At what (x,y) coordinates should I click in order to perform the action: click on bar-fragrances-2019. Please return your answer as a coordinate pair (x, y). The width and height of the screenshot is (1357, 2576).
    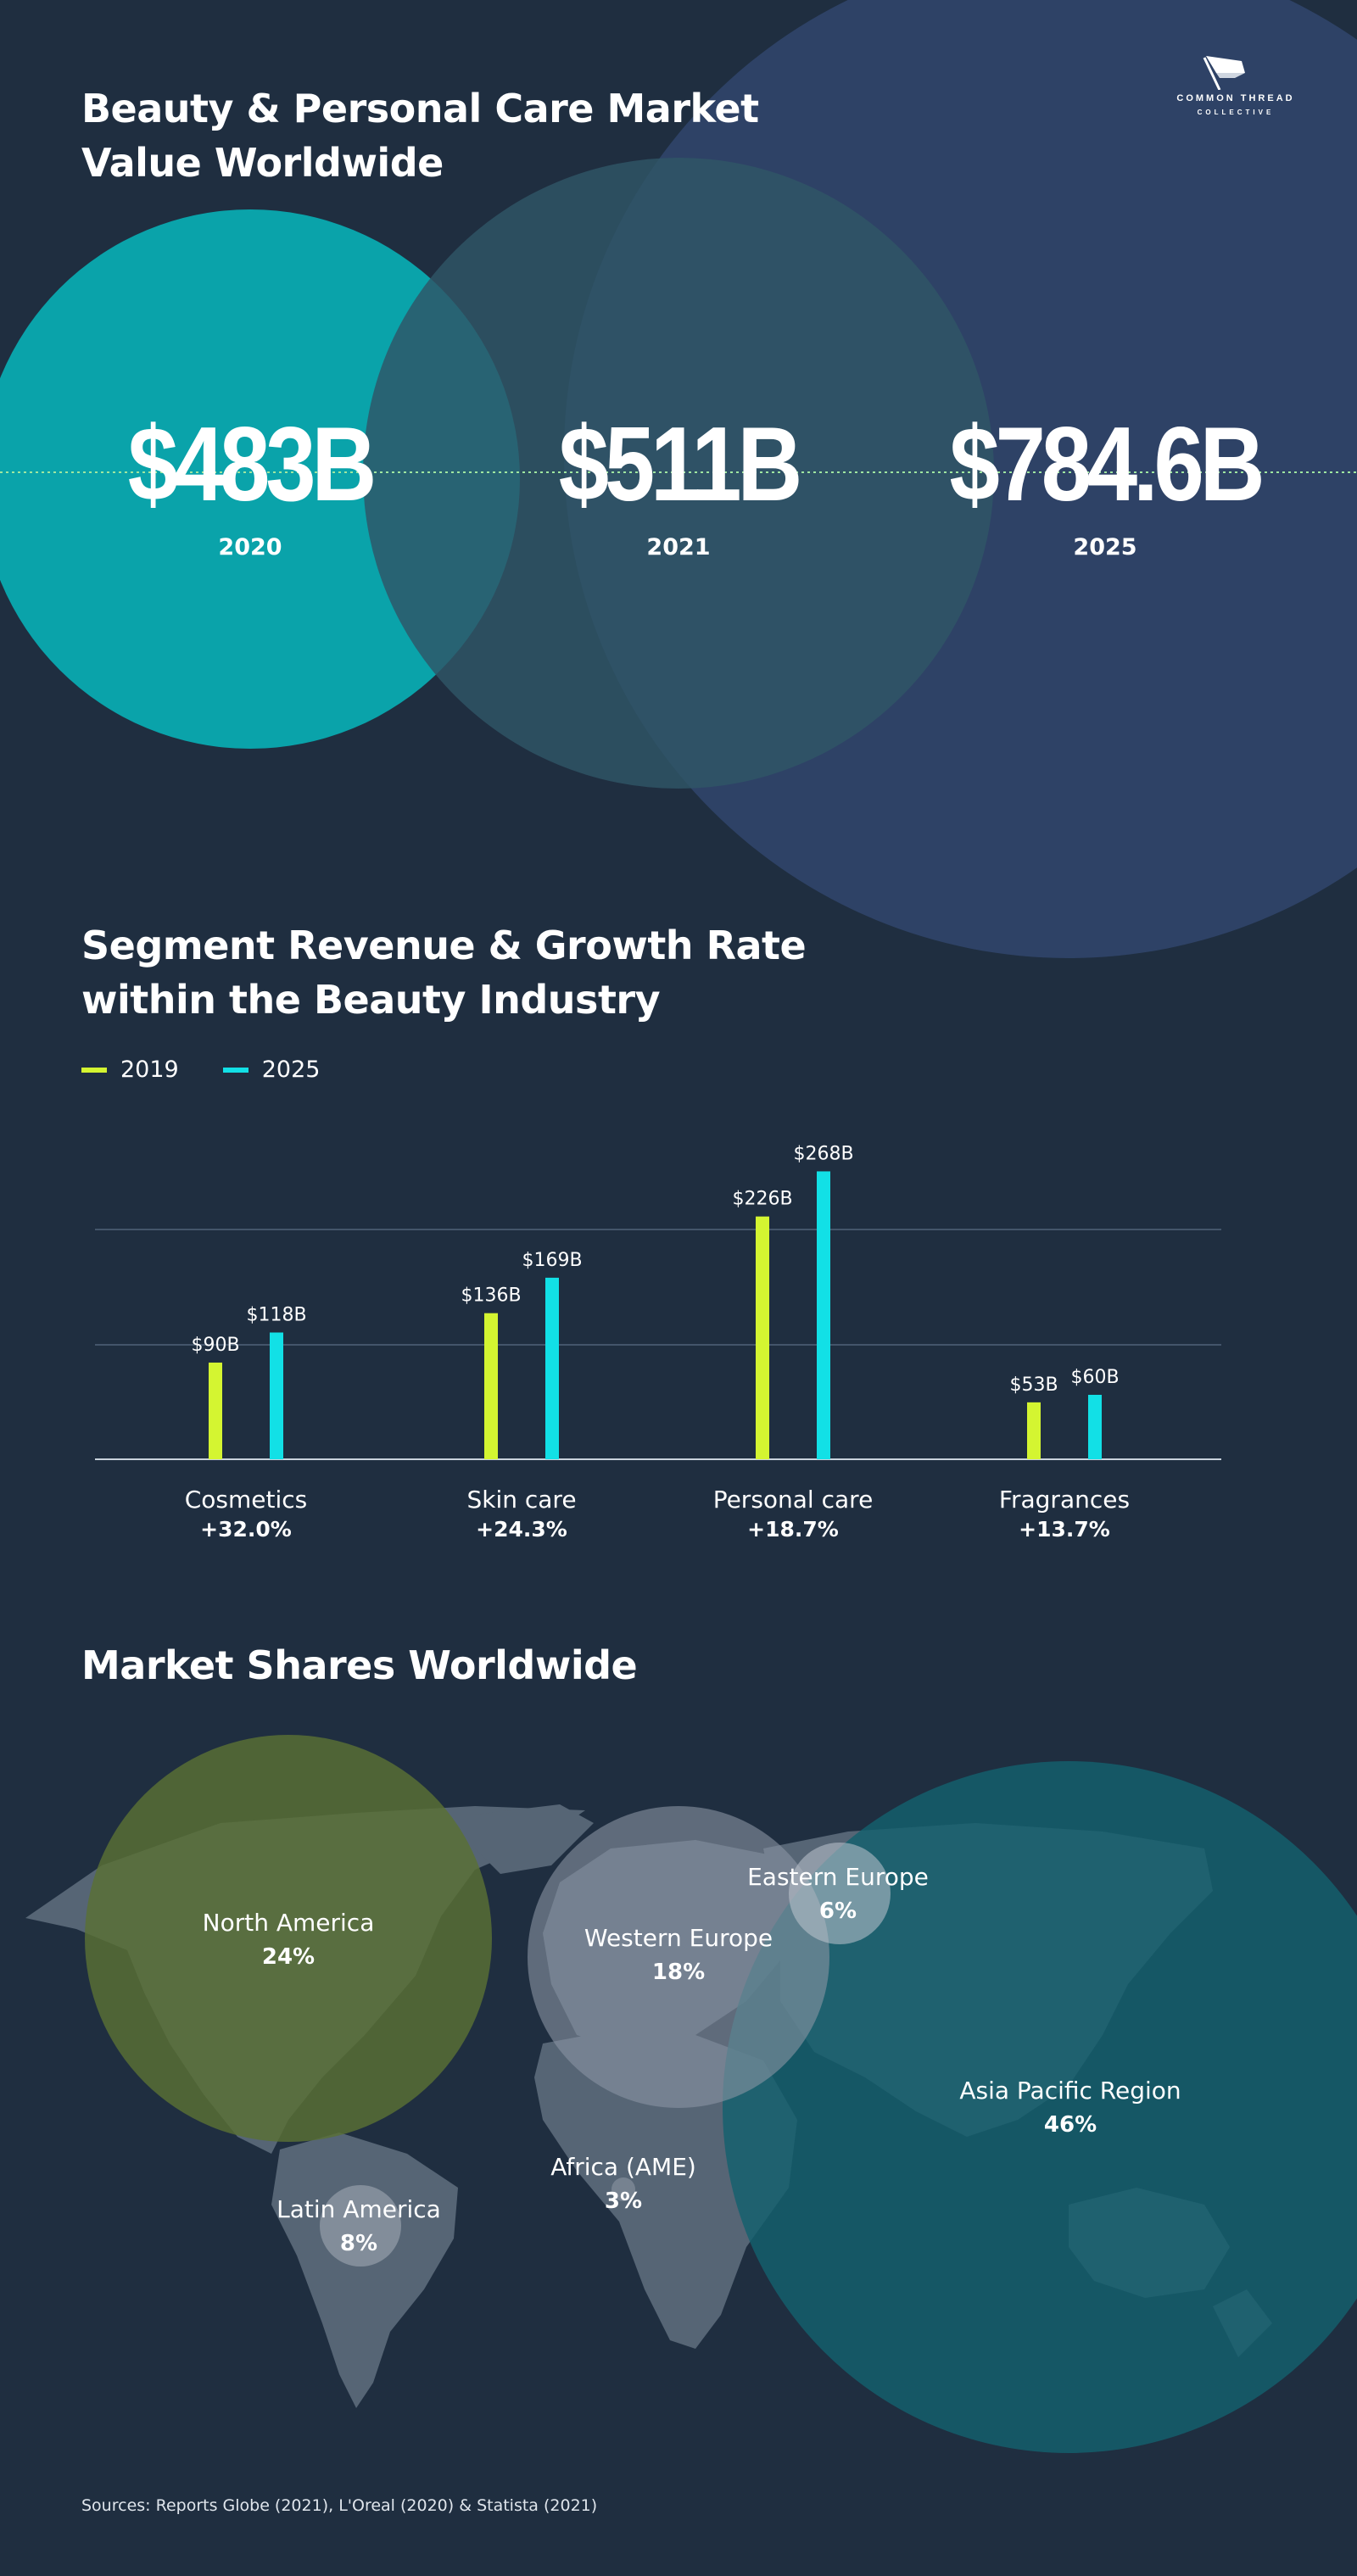
    Looking at the image, I should click on (1034, 1430).